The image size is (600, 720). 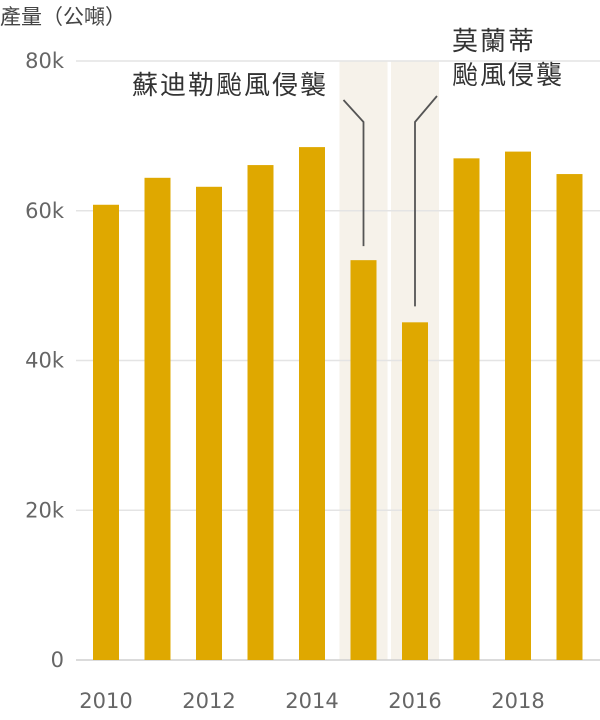 I want to click on bar-2014, so click(x=312, y=403).